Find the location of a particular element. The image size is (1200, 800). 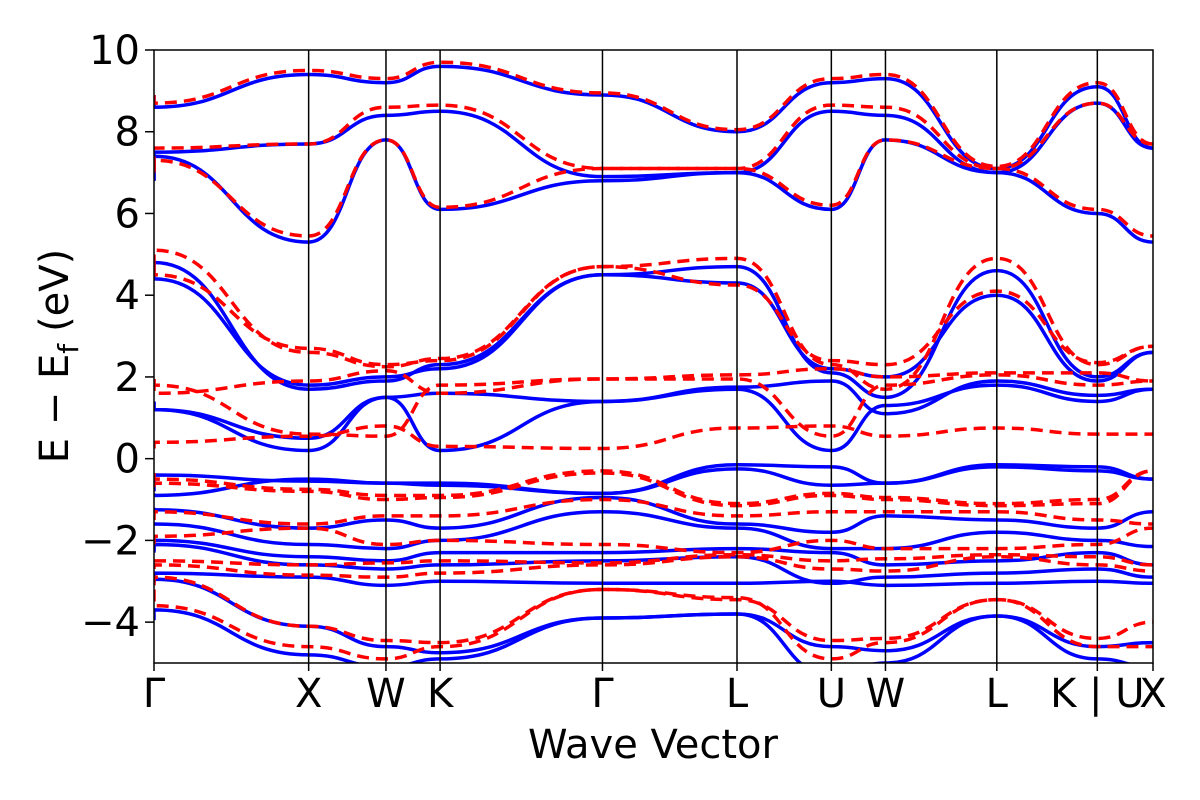

x-axis-label: Wave Vector is located at coordinates (653, 745).